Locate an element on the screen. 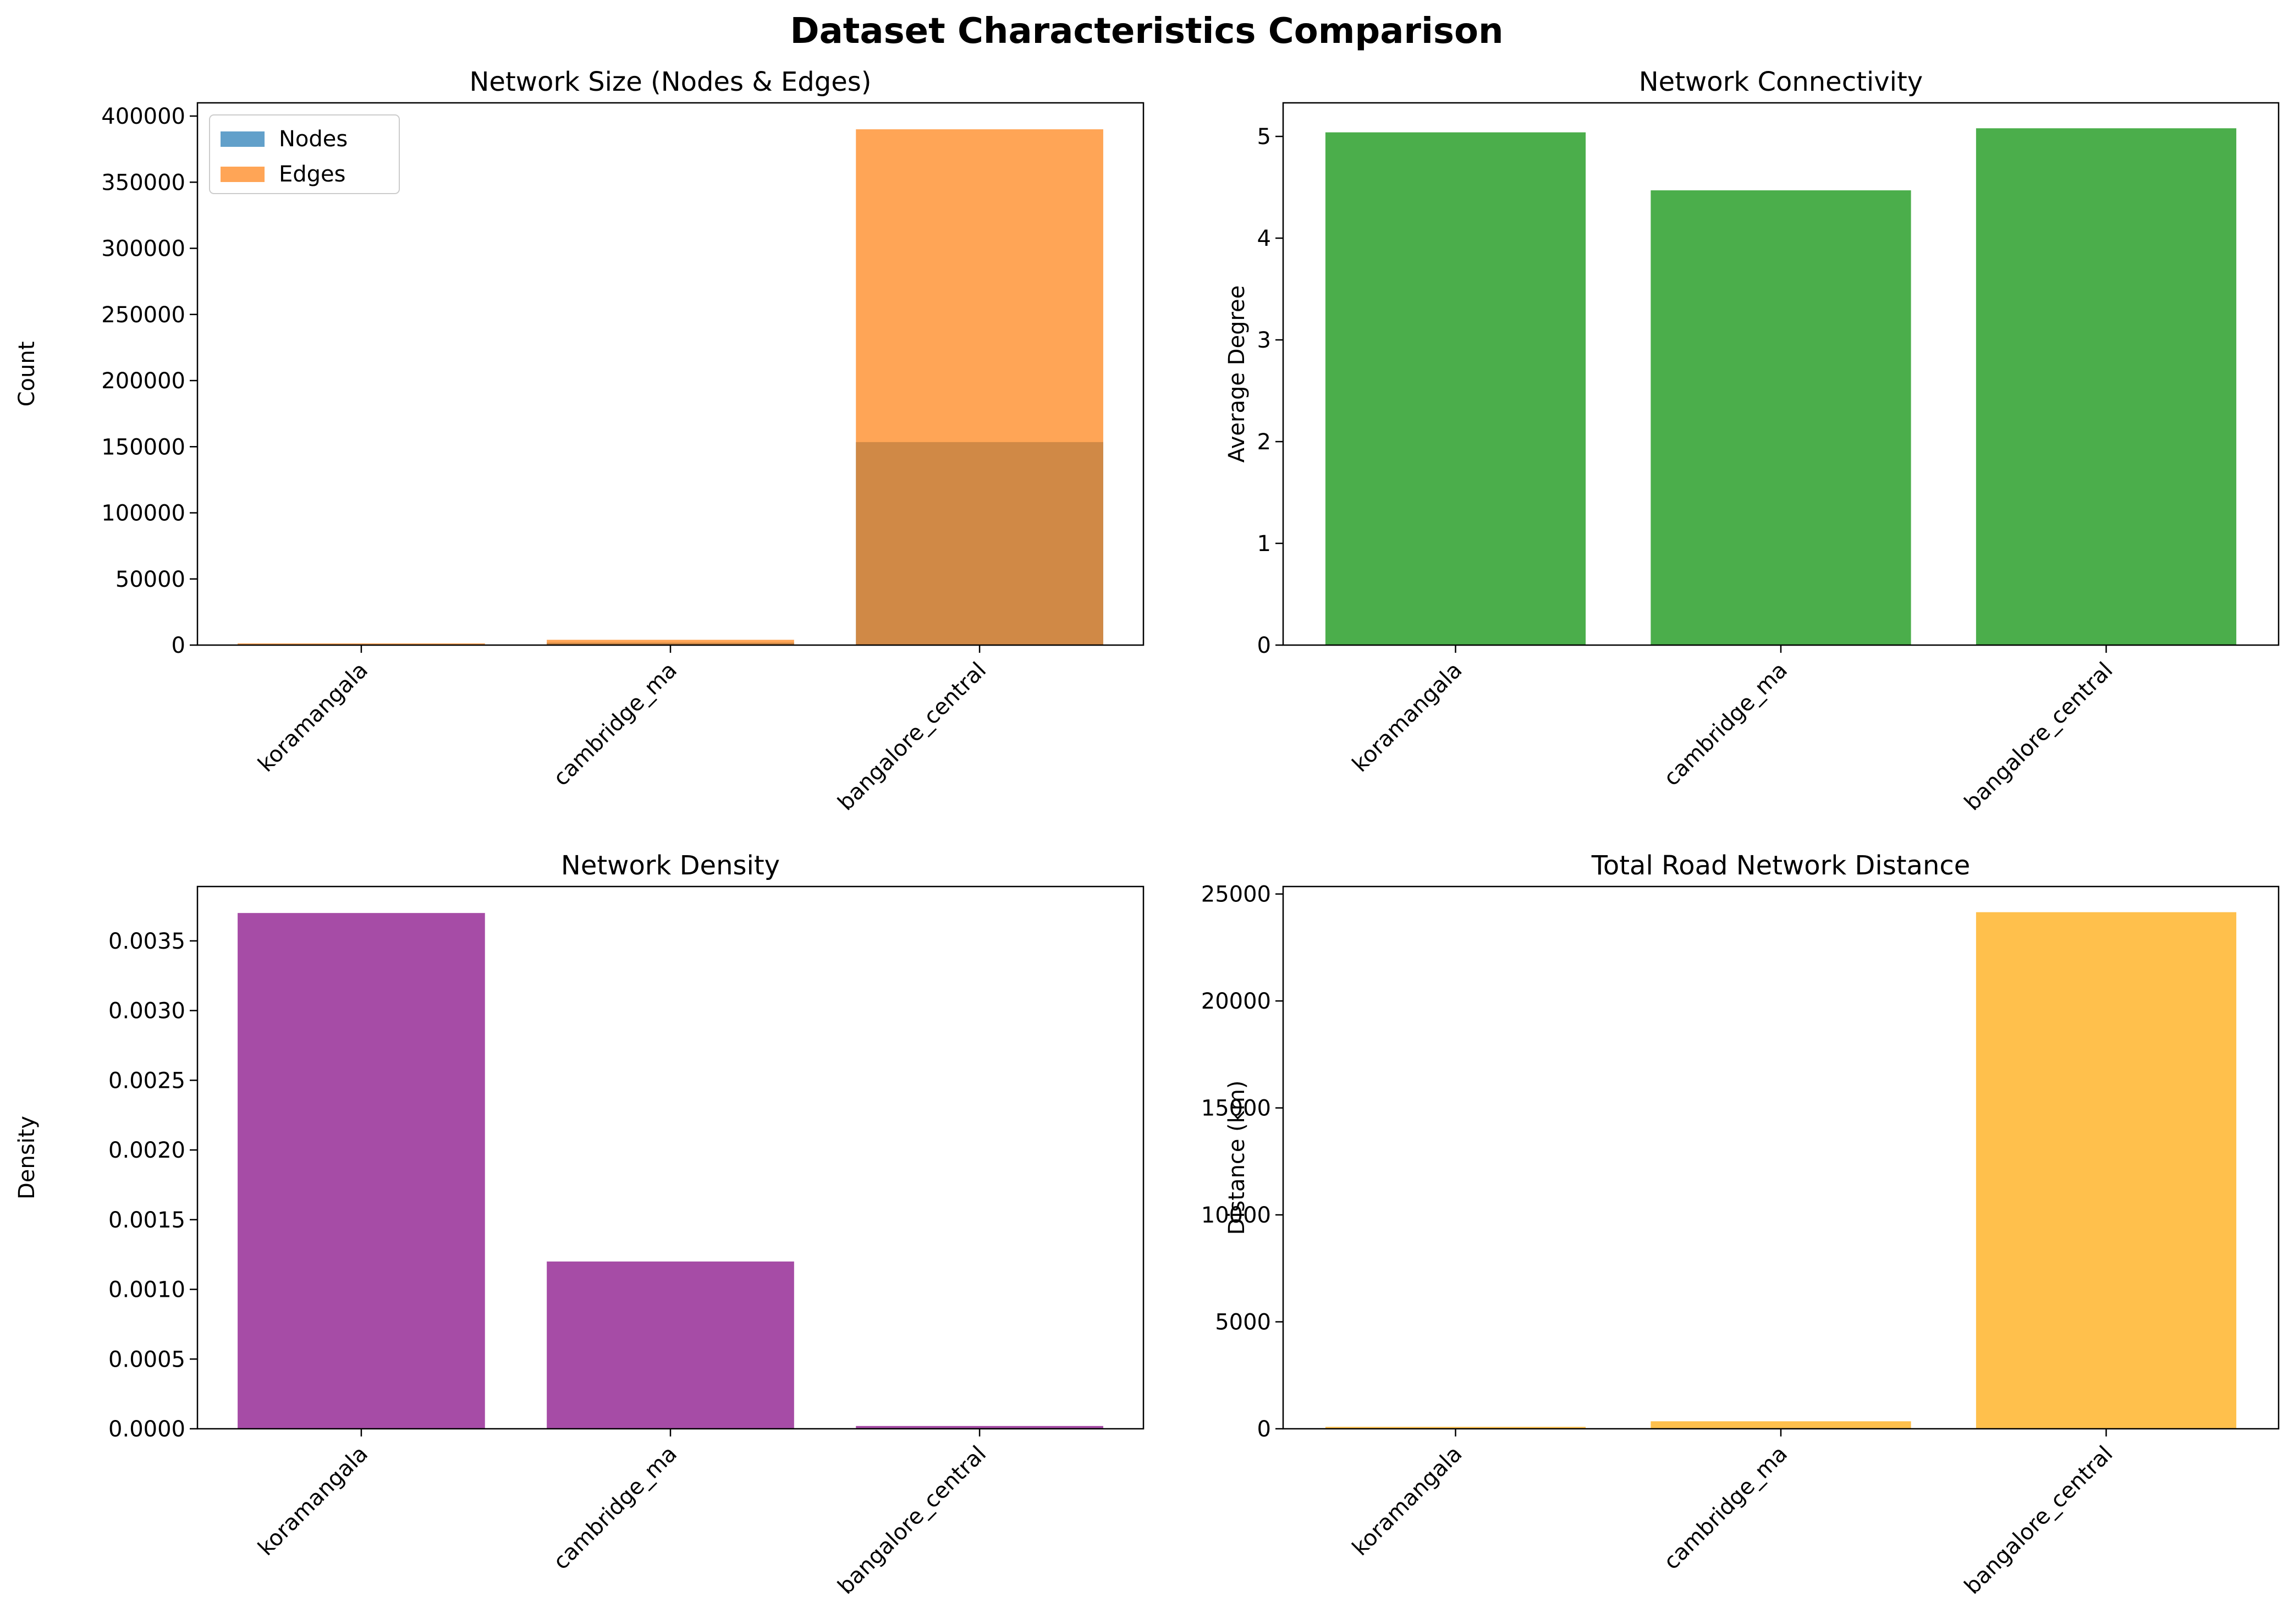 This screenshot has height=1624, width=2294. y-axis-label: Density is located at coordinates (27, 1157).